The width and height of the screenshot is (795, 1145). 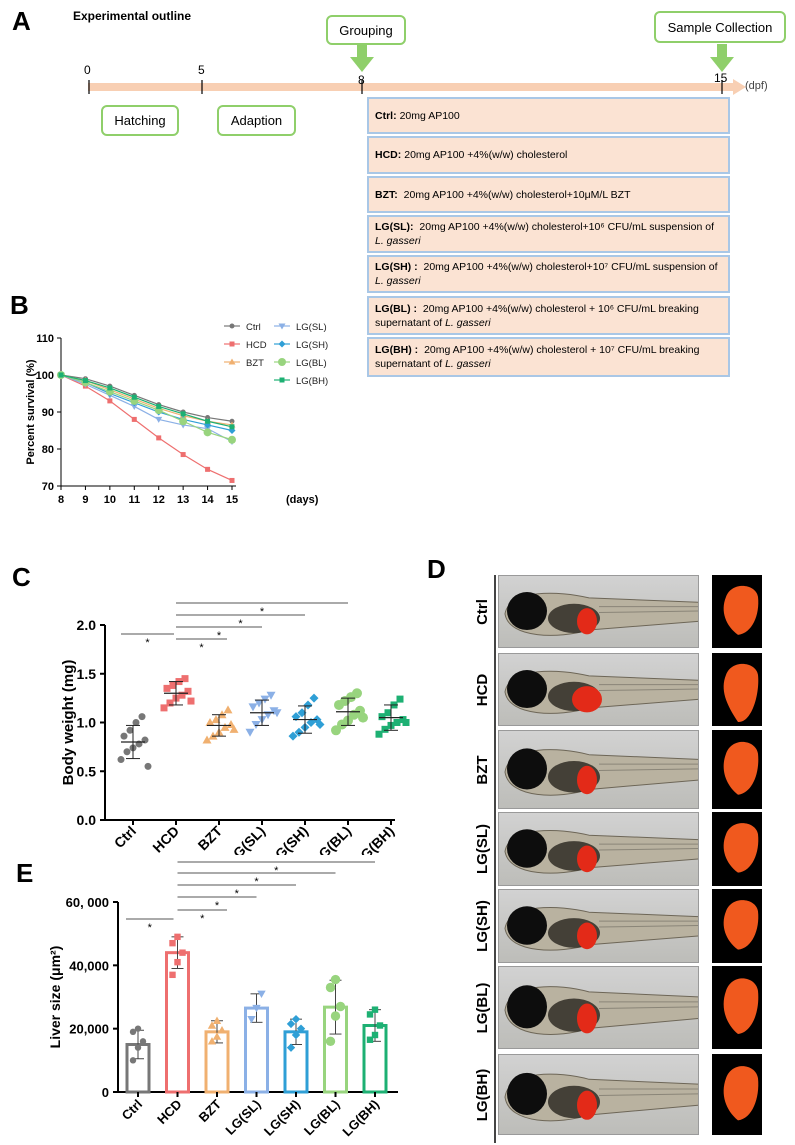 I want to click on x-tick-label: Ctrl, so click(x=125, y=837).